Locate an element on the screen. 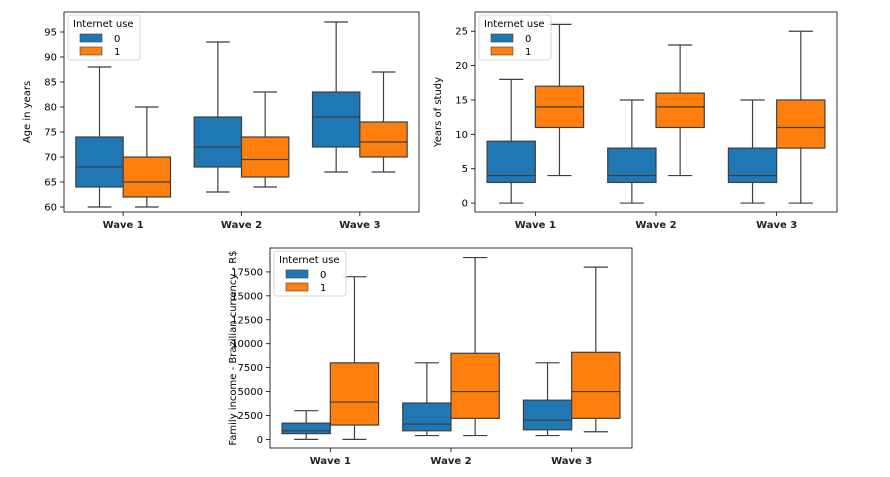 The width and height of the screenshot is (890, 477). y-axis-label: Age in years is located at coordinates (27, 112).